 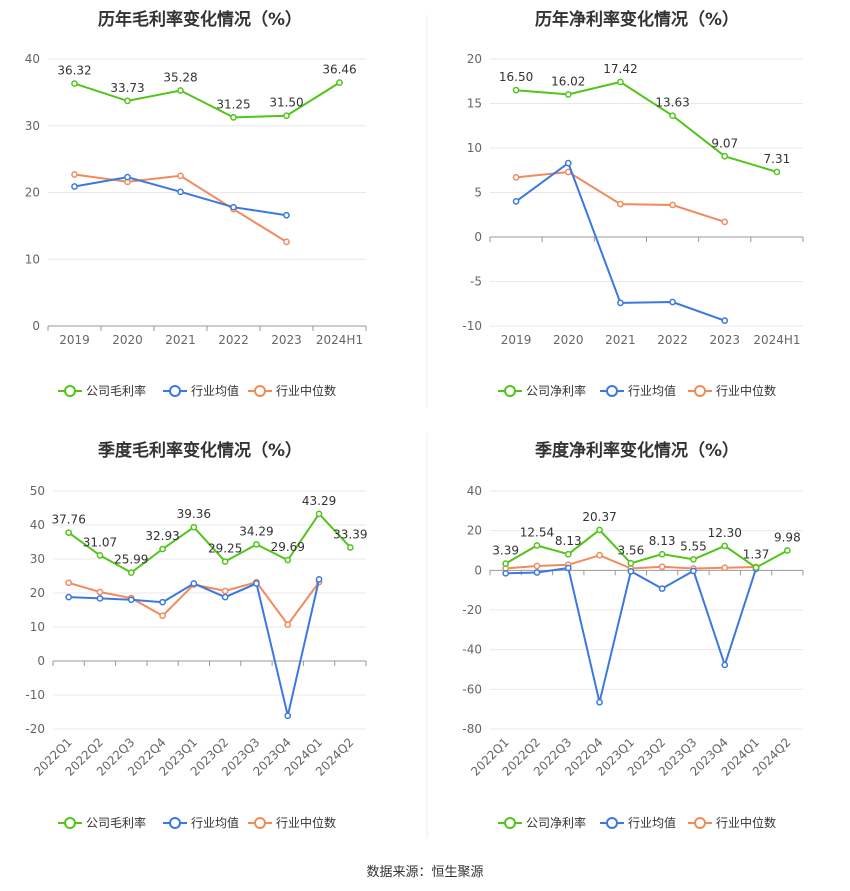 I want to click on data-label: 3.39, so click(x=505, y=551).